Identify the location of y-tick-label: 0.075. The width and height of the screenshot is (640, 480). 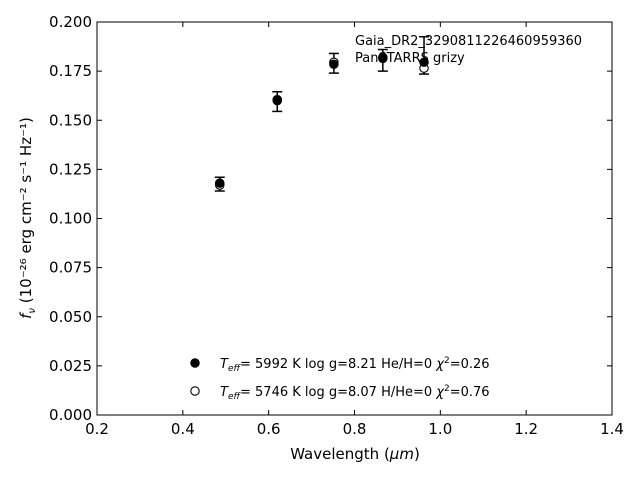
(70, 268).